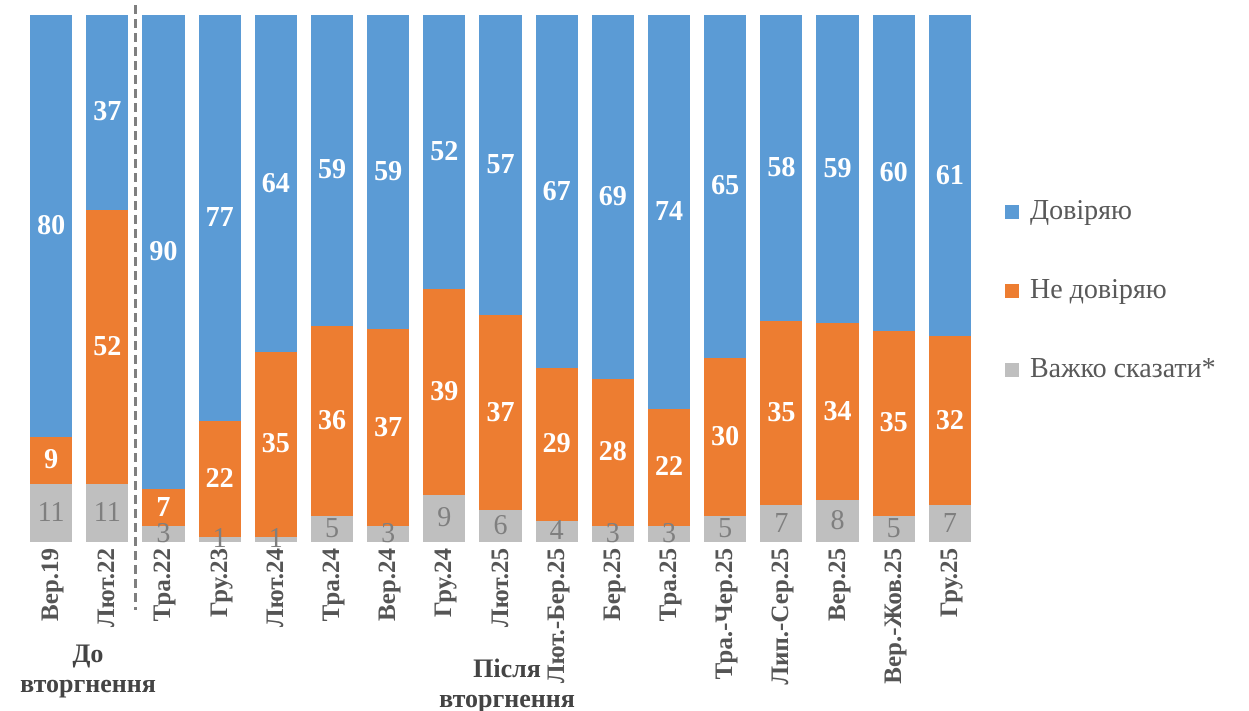 The height and width of the screenshot is (711, 1249). I want to click on bar-value-label: 34, so click(837, 411).